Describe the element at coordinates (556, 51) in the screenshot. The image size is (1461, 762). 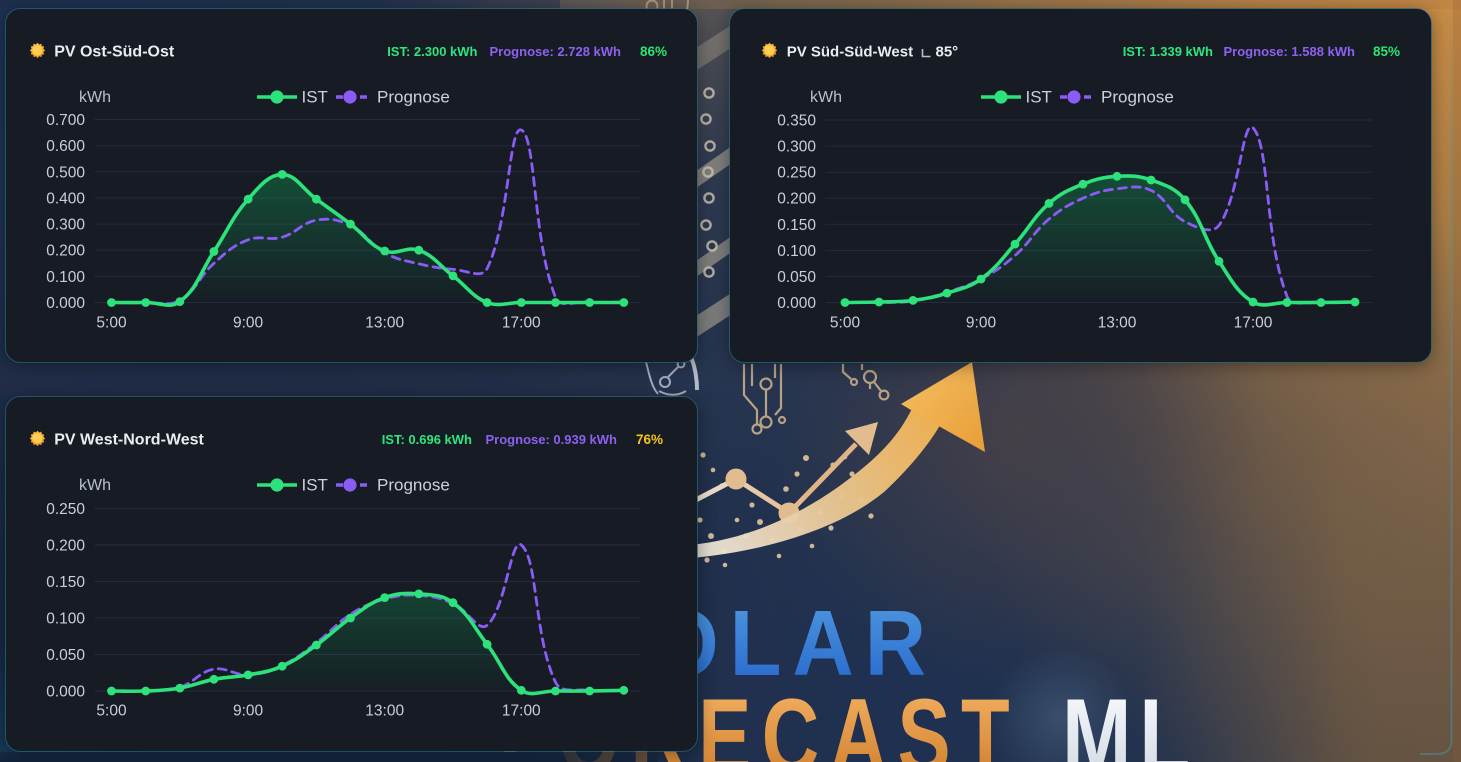
I see `svg-text: Prognose: 2.728 kWh` at that location.